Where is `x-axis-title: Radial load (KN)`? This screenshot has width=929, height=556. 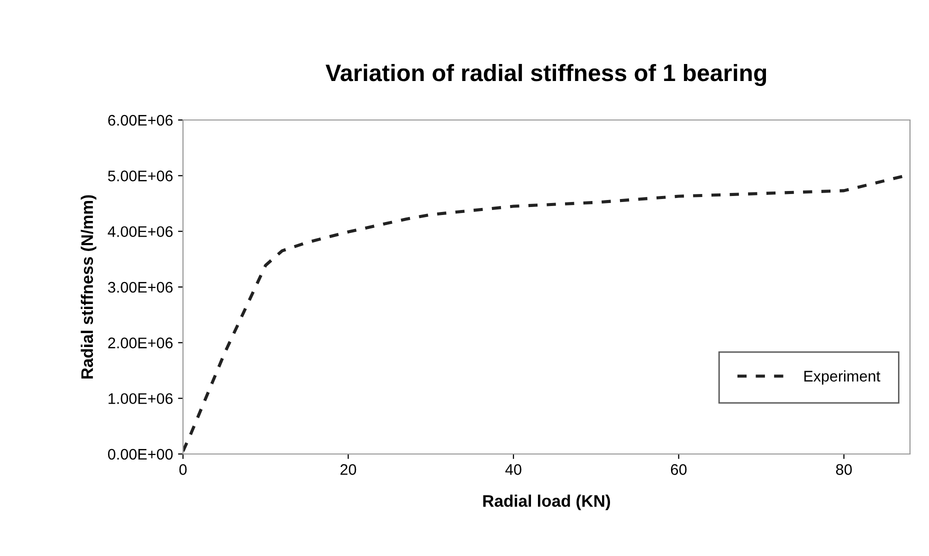 x-axis-title: Radial load (KN) is located at coordinates (546, 502).